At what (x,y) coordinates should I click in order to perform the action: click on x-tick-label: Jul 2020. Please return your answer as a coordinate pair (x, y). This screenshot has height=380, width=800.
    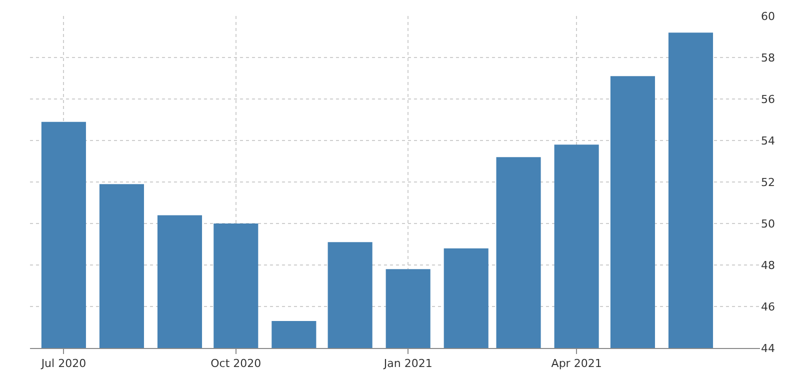
    Looking at the image, I should click on (63, 363).